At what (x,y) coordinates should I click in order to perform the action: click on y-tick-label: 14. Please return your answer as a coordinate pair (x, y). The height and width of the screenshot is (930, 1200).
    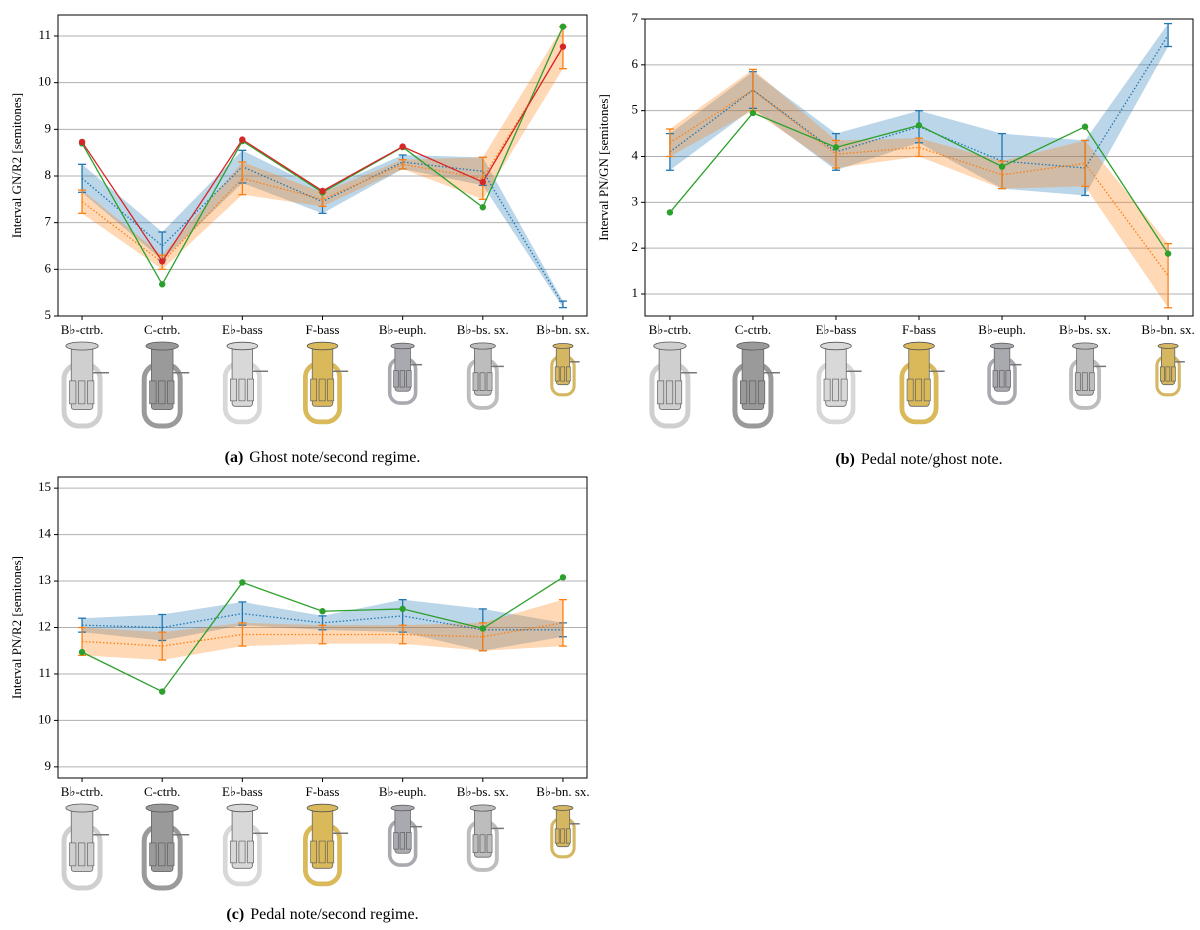
    Looking at the image, I should click on (45, 533).